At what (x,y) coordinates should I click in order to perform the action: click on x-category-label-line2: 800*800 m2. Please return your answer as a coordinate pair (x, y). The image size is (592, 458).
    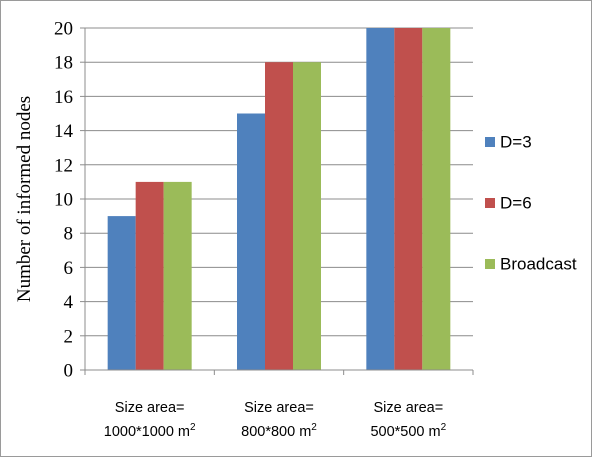
    Looking at the image, I should click on (279, 431).